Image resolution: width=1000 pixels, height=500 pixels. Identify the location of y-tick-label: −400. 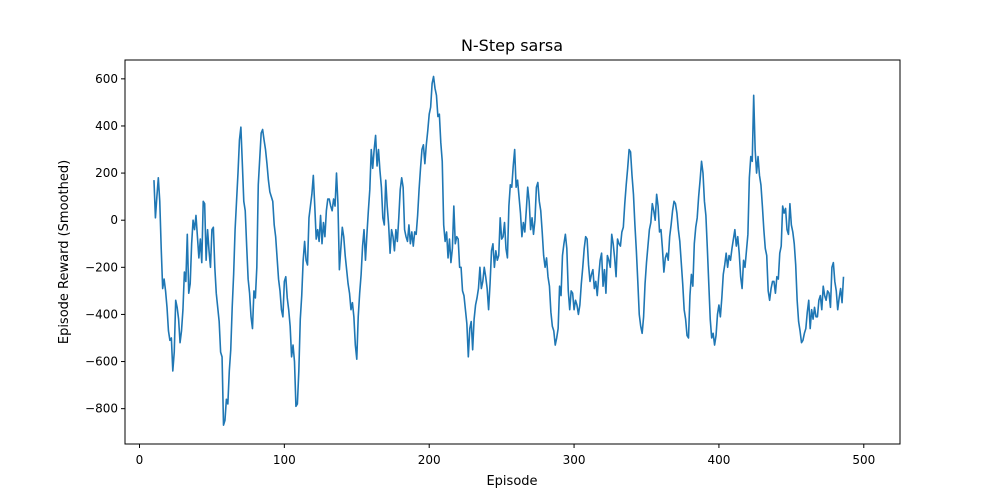
(101, 314).